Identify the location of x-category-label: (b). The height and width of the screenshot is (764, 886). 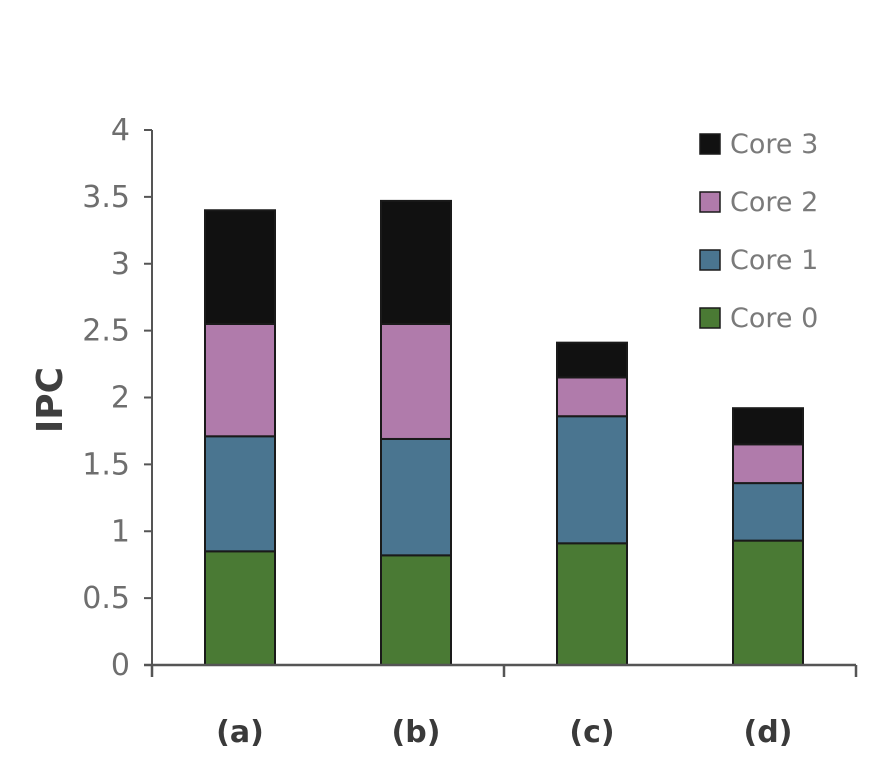
(416, 732).